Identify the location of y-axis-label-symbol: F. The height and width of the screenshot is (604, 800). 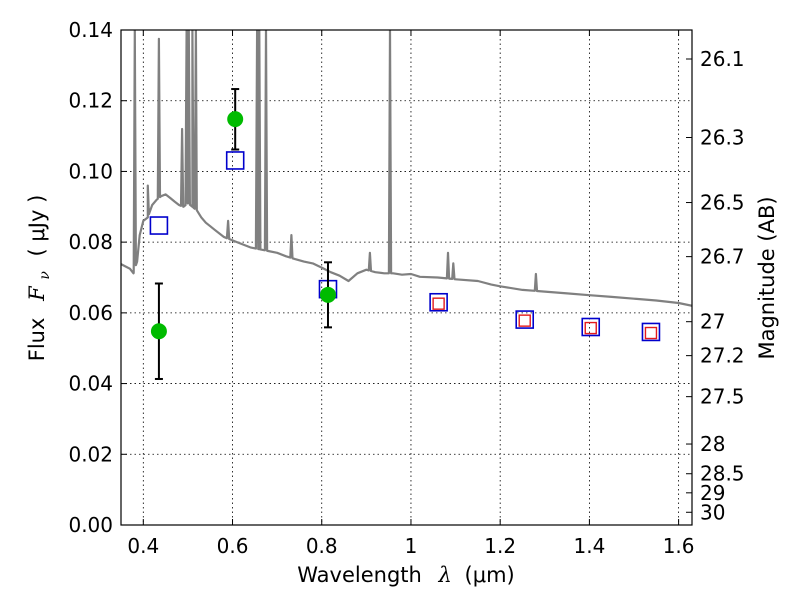
(37, 293).